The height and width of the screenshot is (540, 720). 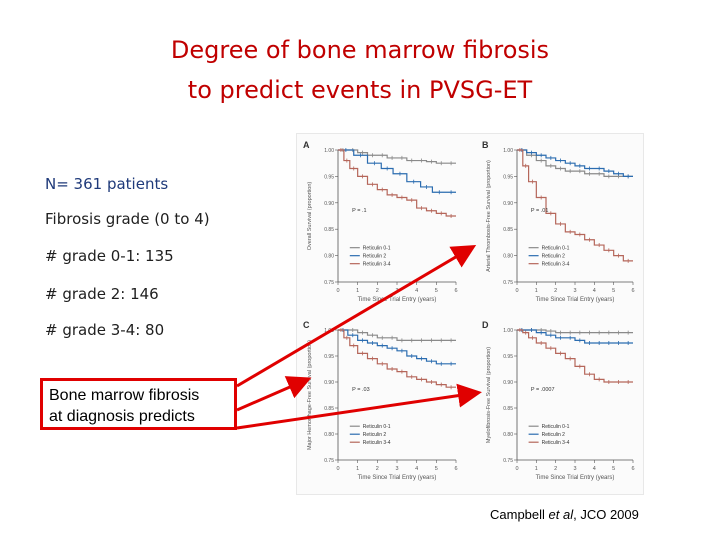 What do you see at coordinates (555, 469) in the screenshot?
I see `panel-d-x-tick-label: 2` at bounding box center [555, 469].